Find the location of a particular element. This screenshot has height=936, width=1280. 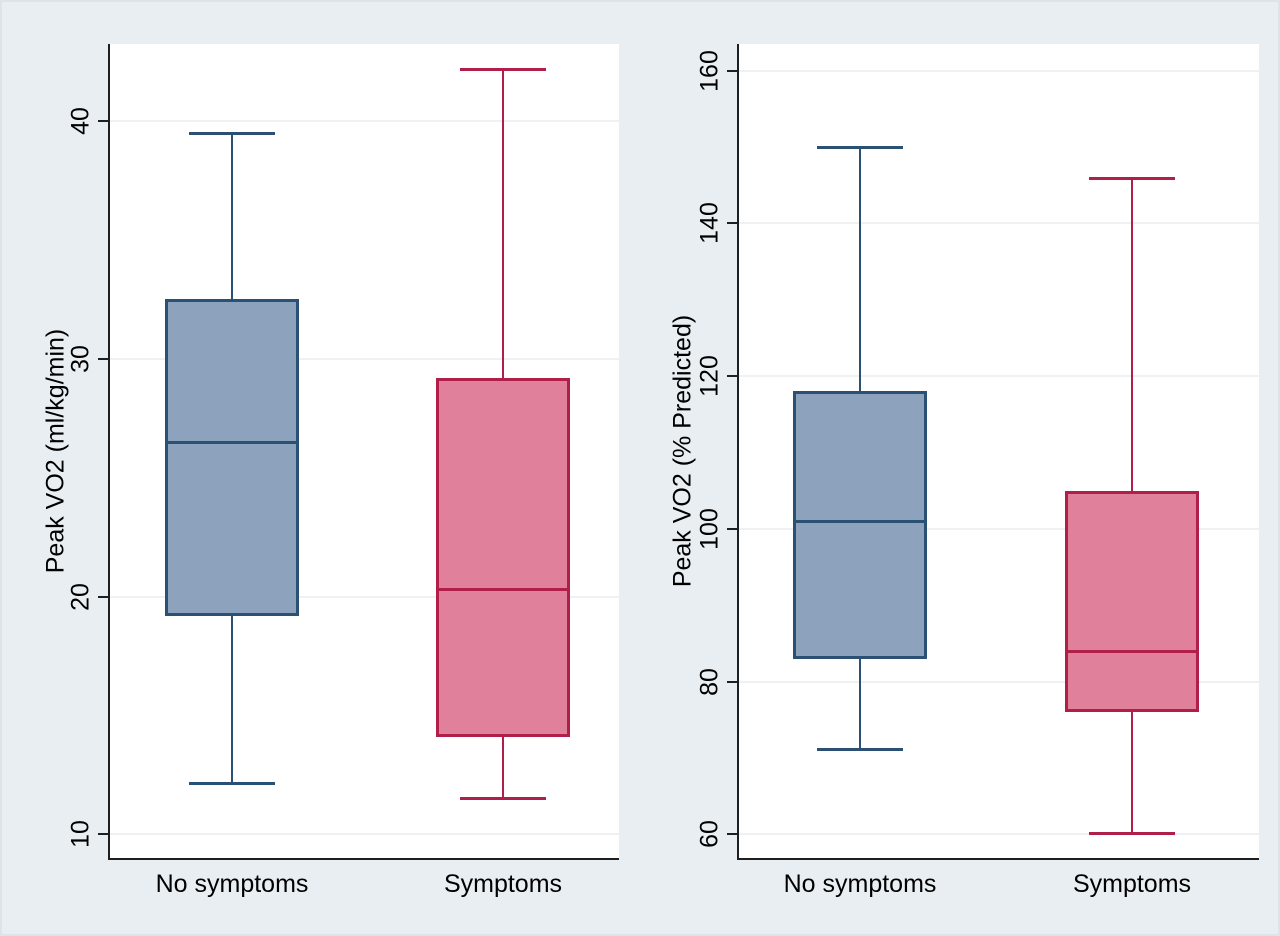

y-tick-label: 80 is located at coordinates (709, 681).